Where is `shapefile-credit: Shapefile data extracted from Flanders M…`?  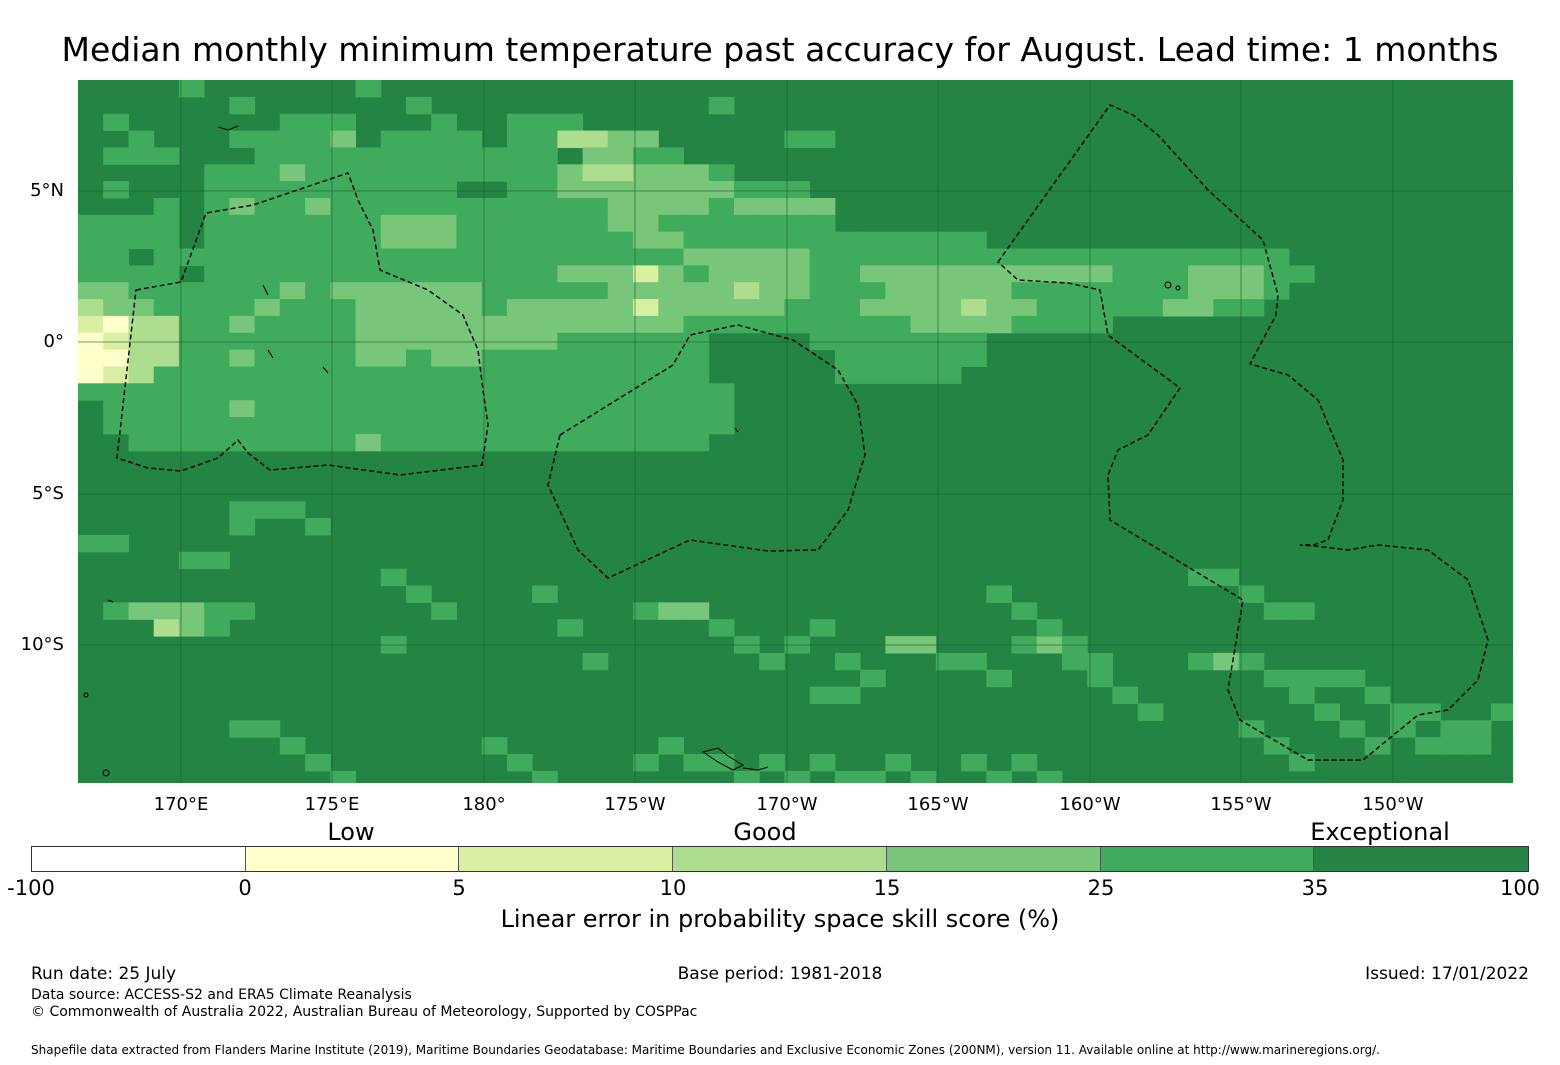
shapefile-credit: Shapefile data extracted from Flanders M… is located at coordinates (705, 1050).